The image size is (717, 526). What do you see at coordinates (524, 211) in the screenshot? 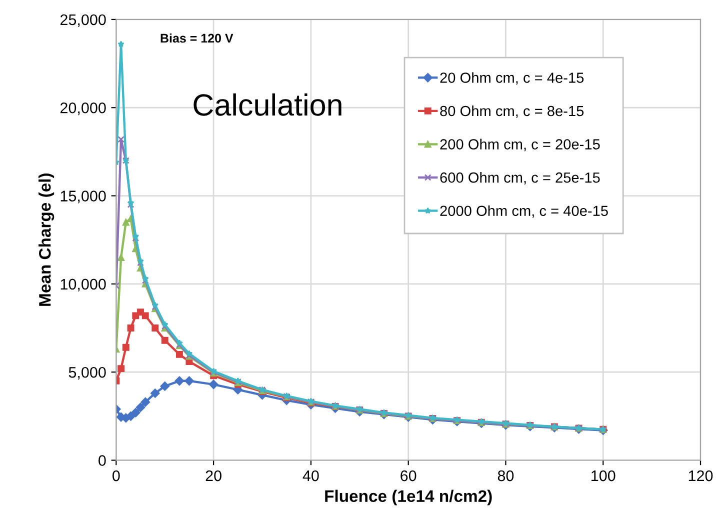
I see `legend-label: 2000 Ohm cm, c = 40e-15` at bounding box center [524, 211].